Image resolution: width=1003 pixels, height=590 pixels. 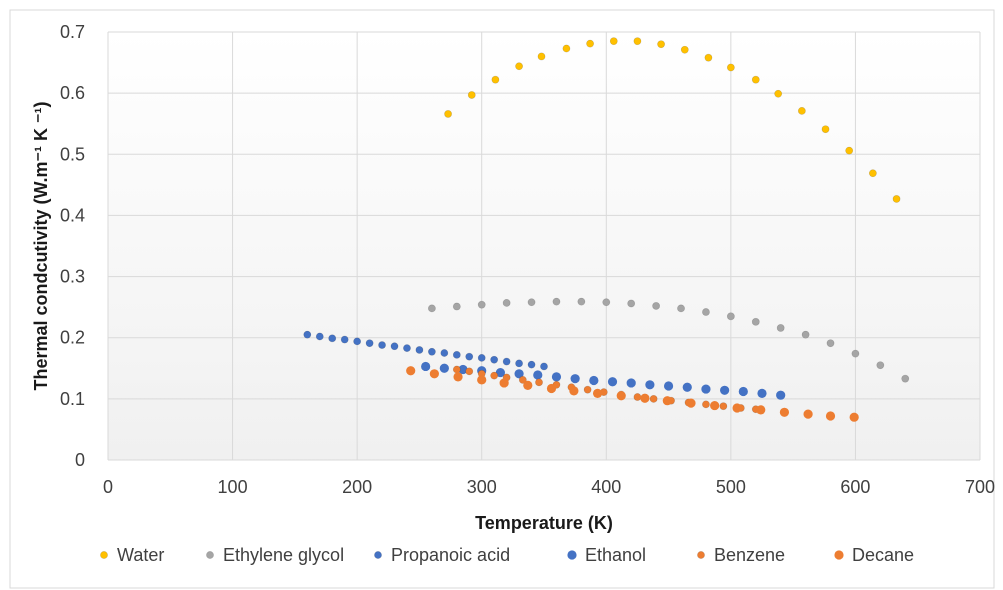 What do you see at coordinates (672, 120) in the screenshot?
I see `series-water` at bounding box center [672, 120].